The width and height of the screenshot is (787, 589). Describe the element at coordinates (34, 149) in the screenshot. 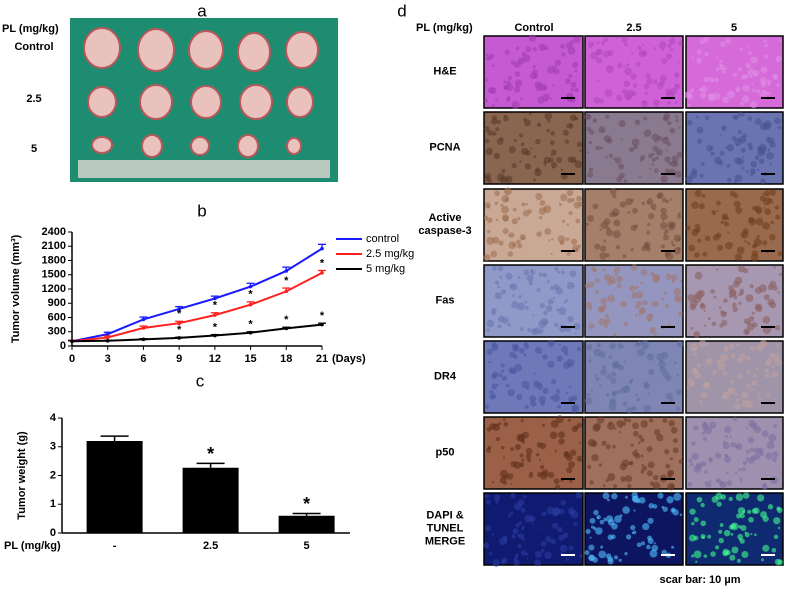

I see `row-label: 5` at that location.